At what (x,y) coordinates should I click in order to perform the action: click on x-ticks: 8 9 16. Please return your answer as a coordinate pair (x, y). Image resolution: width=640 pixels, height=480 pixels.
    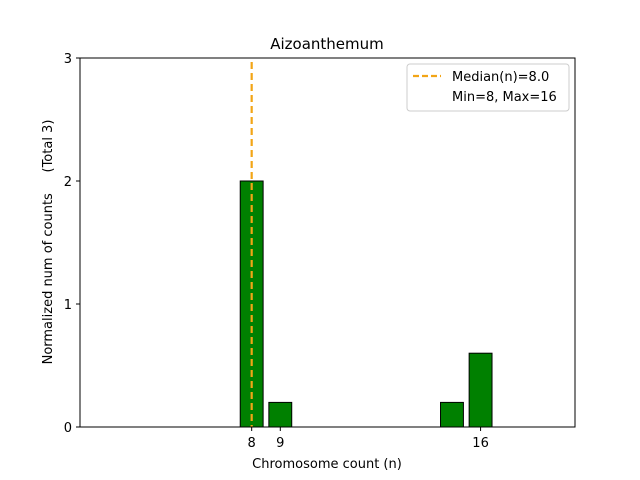
    Looking at the image, I should click on (368, 439).